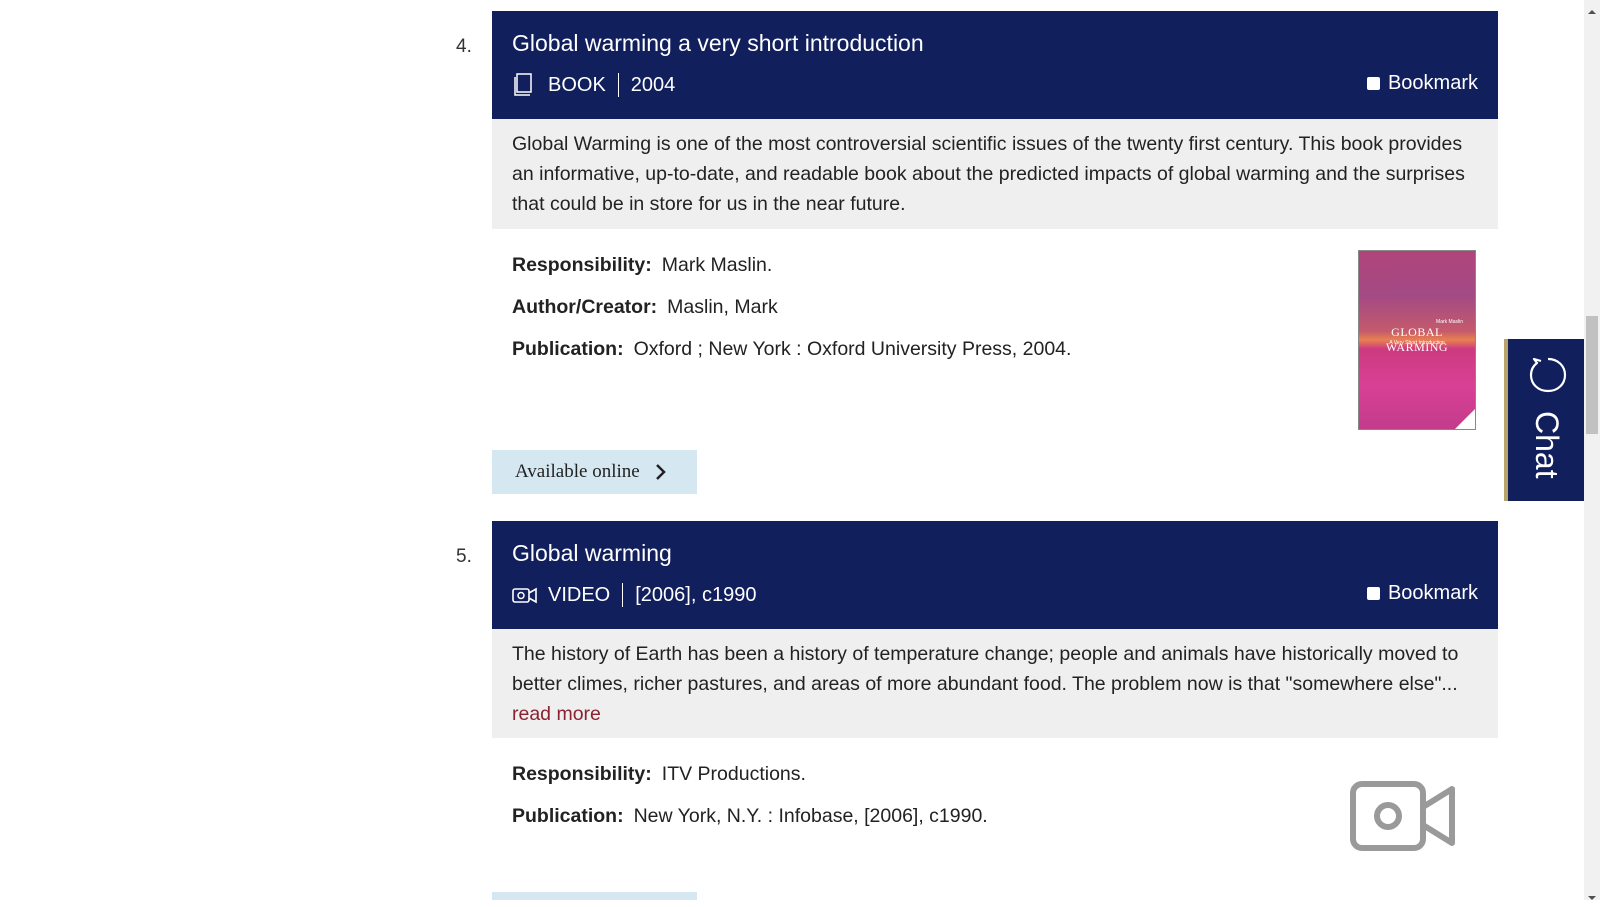 The height and width of the screenshot is (907, 1600). What do you see at coordinates (579, 594) in the screenshot?
I see `result-type: VIDEO` at bounding box center [579, 594].